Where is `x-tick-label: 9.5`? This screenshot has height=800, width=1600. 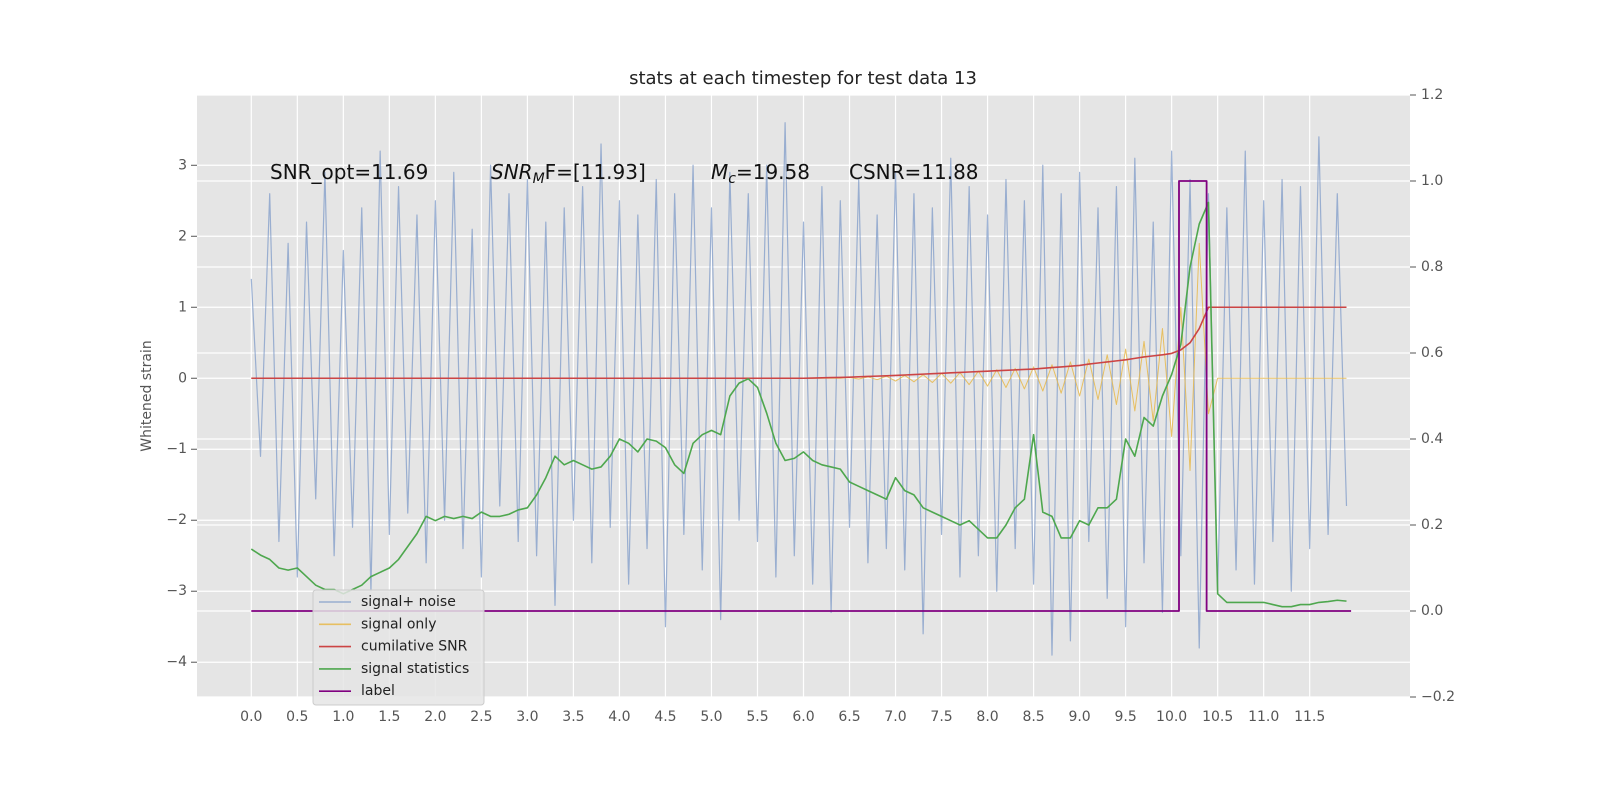 x-tick-label: 9.5 is located at coordinates (1125, 717).